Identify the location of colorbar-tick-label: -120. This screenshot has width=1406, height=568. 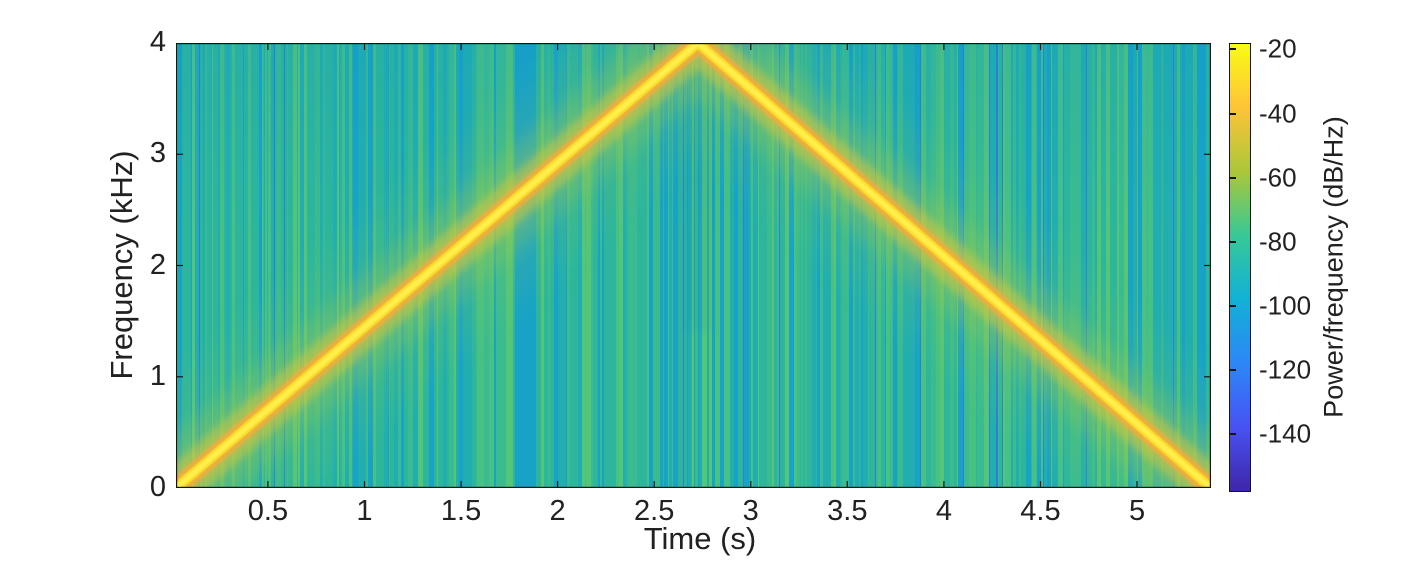
(1285, 369).